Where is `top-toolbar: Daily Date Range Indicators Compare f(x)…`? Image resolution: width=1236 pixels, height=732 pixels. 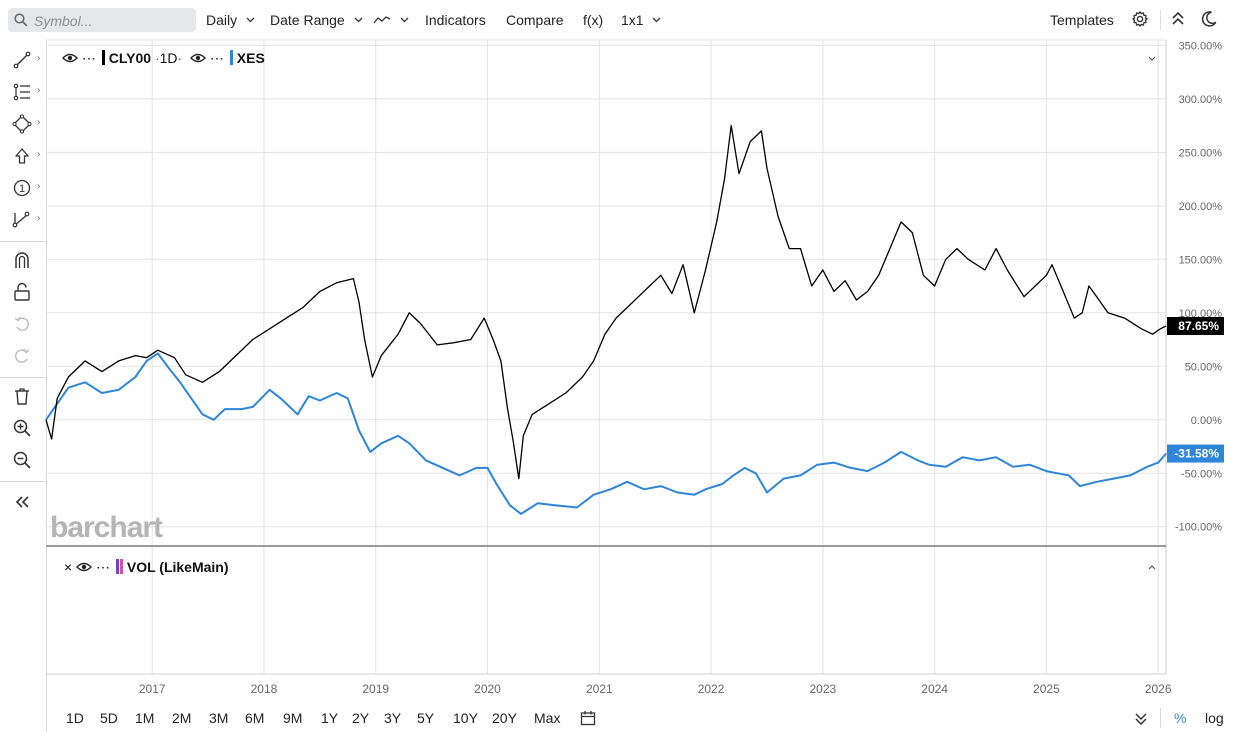 top-toolbar: Daily Date Range Indicators Compare f(x)… is located at coordinates (618, 20).